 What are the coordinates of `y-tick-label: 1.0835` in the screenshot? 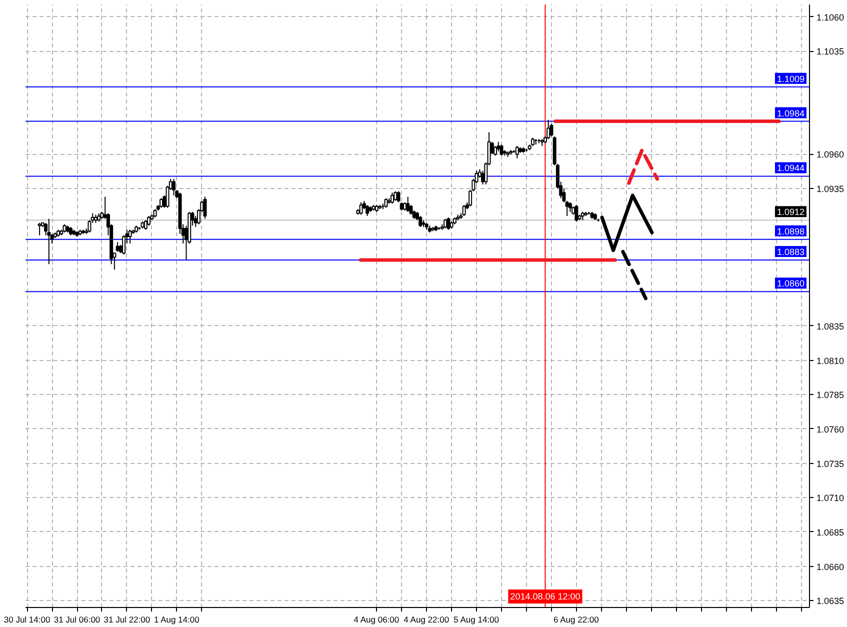 It's located at (830, 326).